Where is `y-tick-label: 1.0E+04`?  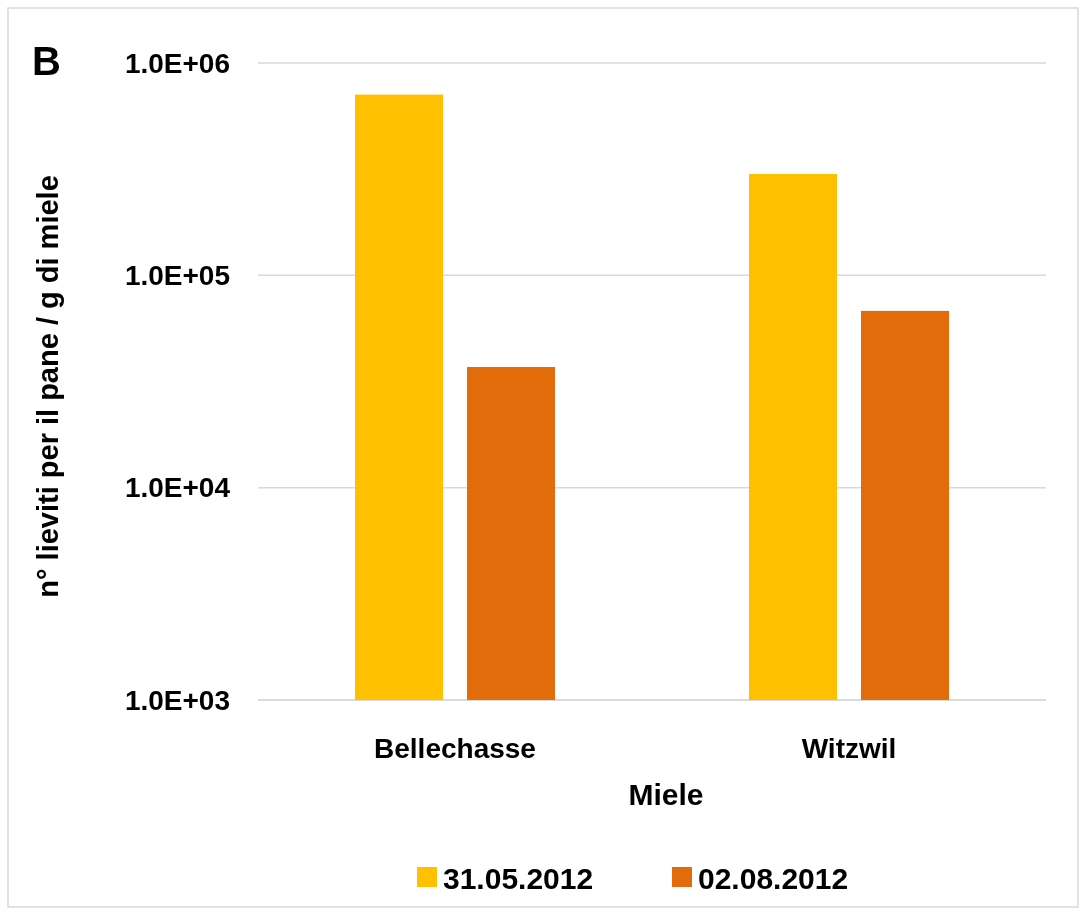
y-tick-label: 1.0E+04 is located at coordinates (177, 488).